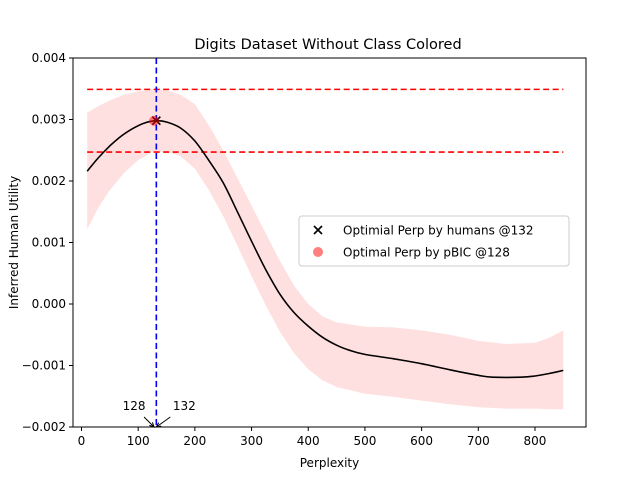  Describe the element at coordinates (438, 231) in the screenshot. I see `legend-humans-label: Optimial Perp by humans @132` at that location.